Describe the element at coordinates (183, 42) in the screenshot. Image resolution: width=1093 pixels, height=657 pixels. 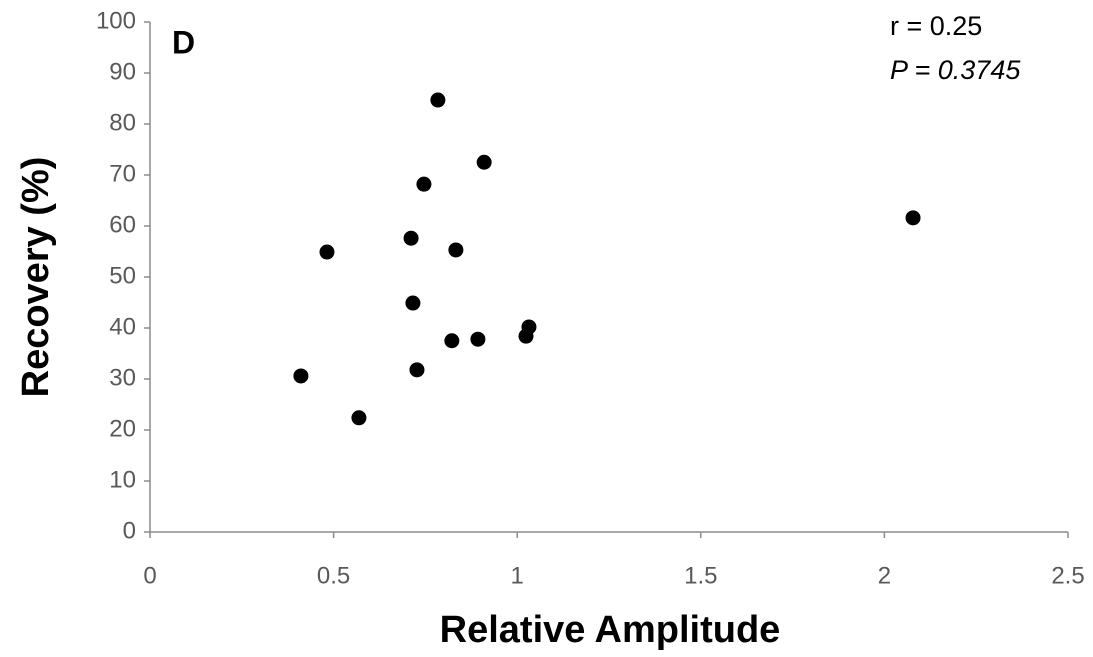
I see `panel-label: D` at that location.